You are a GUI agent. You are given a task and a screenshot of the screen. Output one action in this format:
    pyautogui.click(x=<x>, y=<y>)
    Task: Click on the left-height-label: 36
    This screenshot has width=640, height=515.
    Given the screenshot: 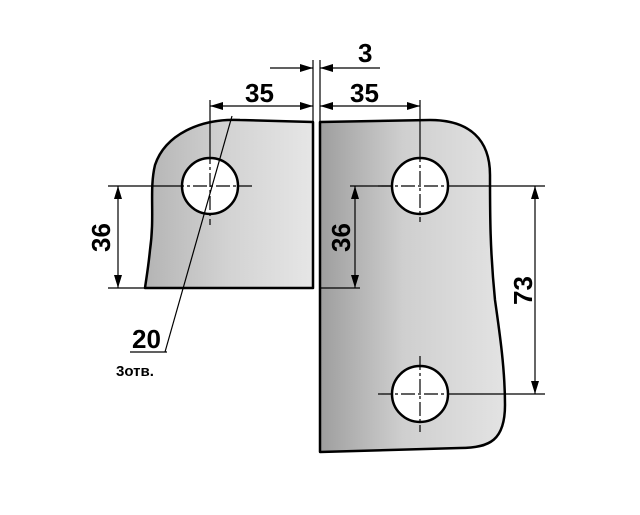 What is the action you would take?
    pyautogui.click(x=101, y=237)
    